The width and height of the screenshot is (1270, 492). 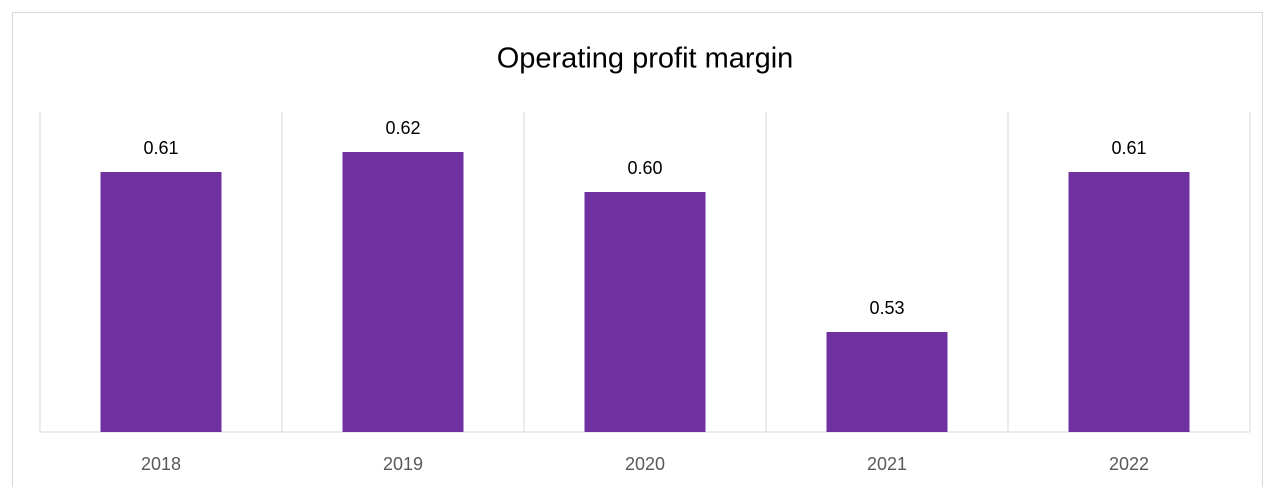 What do you see at coordinates (645, 59) in the screenshot?
I see `chart-title: Operating profit margin` at bounding box center [645, 59].